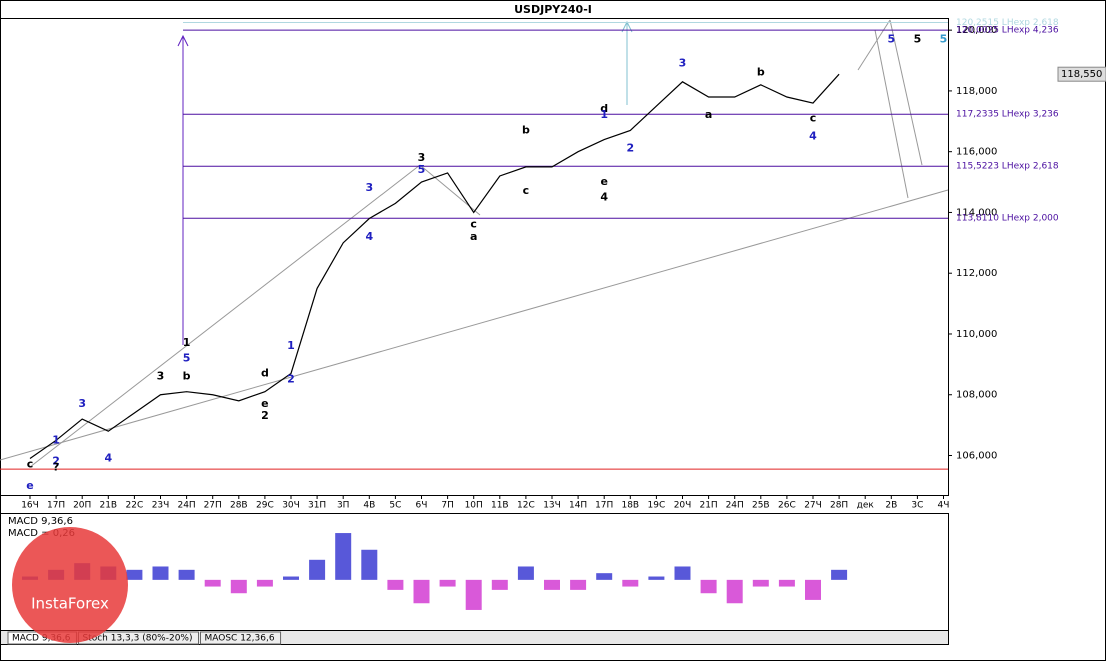 This screenshot has height=661, width=1106. I want to click on x-tick-label: 13Ч, so click(552, 506).